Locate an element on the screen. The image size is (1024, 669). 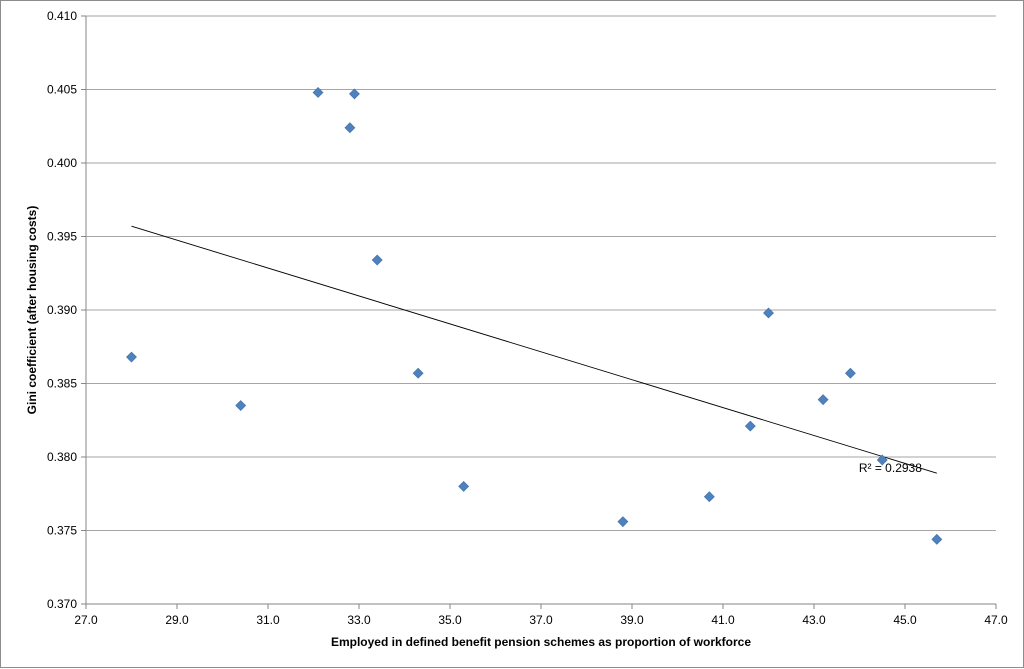
y-tick-label: 0.395 is located at coordinates (62, 237).